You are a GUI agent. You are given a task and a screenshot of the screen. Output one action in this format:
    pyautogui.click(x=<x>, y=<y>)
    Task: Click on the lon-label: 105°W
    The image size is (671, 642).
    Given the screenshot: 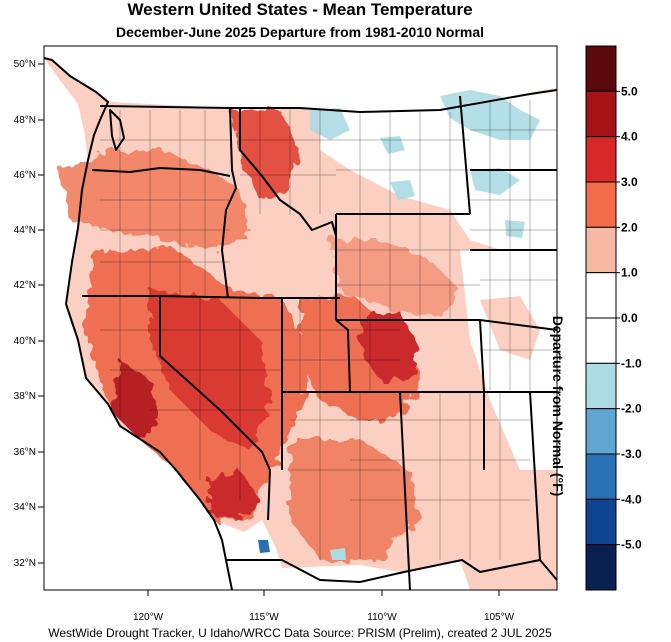 What is the action you would take?
    pyautogui.click(x=499, y=617)
    